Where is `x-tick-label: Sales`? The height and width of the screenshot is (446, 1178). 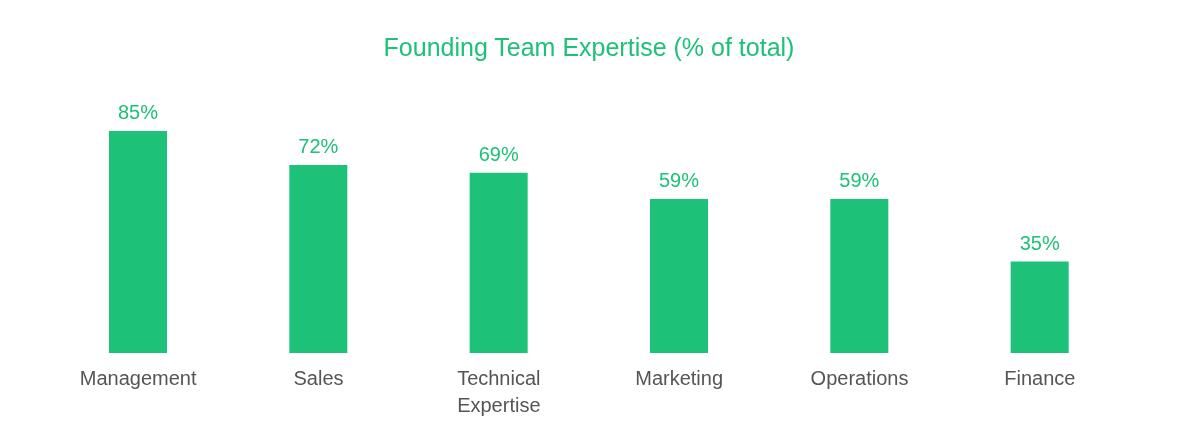
x-tick-label: Sales is located at coordinates (318, 378).